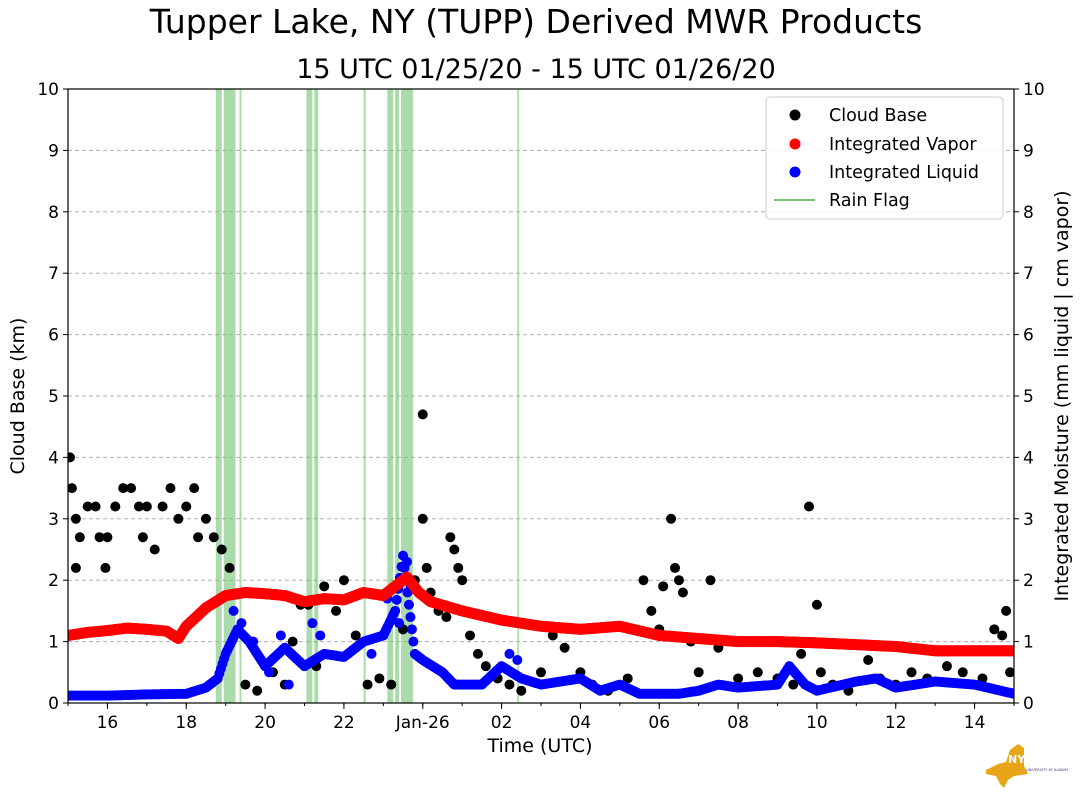 This screenshot has width=1089, height=804. Describe the element at coordinates (1028, 704) in the screenshot. I see `y-tick-label-right: 0` at that location.